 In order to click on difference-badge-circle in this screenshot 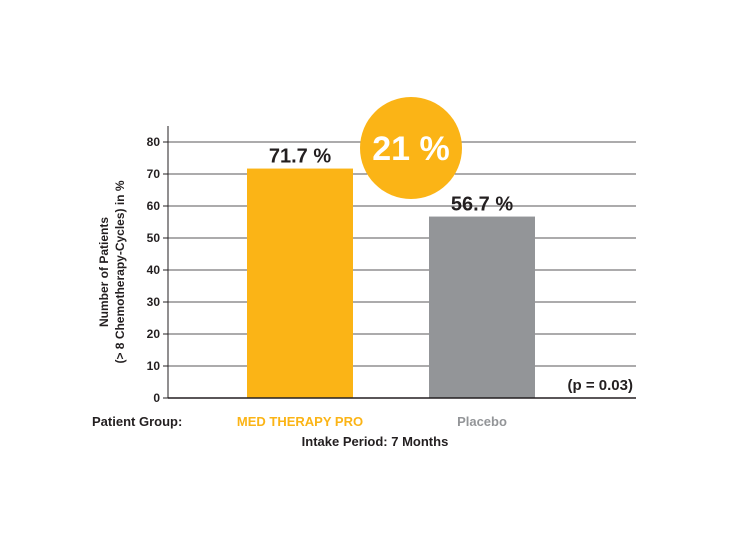, I will do `click(411, 148)`.